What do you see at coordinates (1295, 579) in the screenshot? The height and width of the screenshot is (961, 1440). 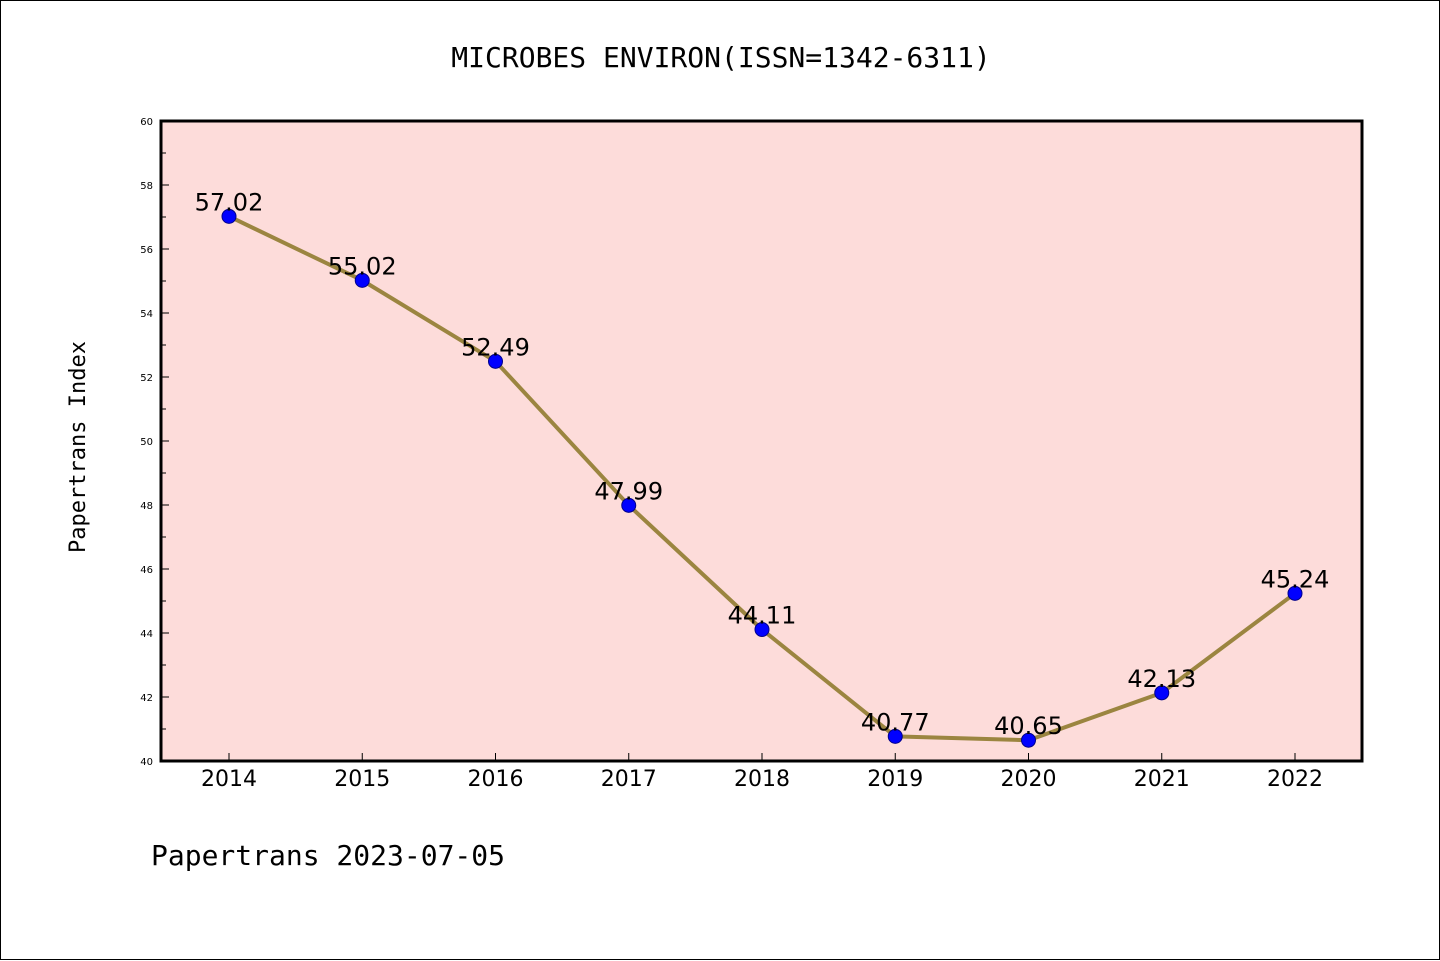 I see `data-label: 45.24` at bounding box center [1295, 579].